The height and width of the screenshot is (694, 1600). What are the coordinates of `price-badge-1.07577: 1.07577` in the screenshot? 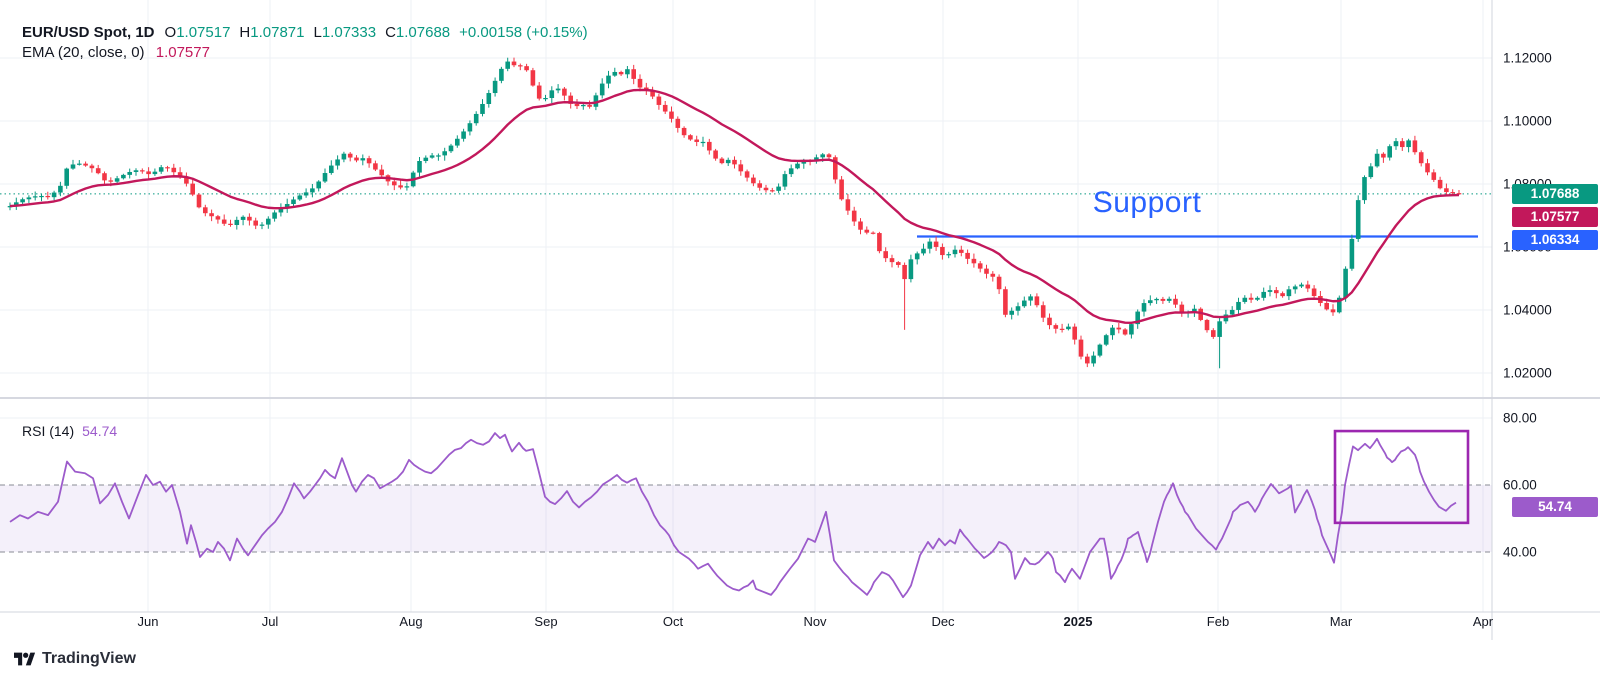 It's located at (1555, 216).